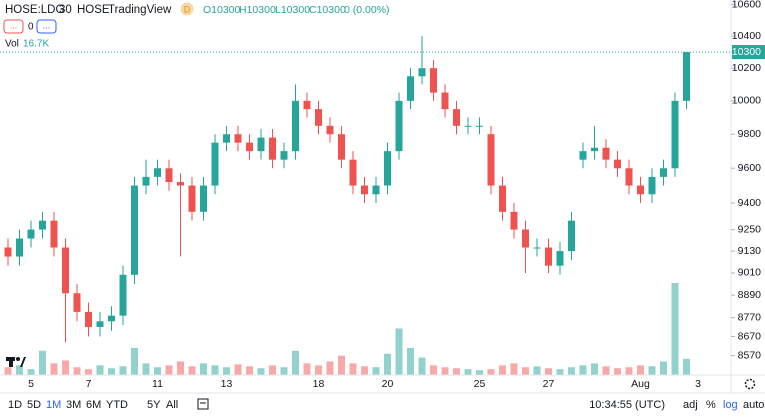  Describe the element at coordinates (711, 405) in the screenshot. I see `scale-option: %` at that location.